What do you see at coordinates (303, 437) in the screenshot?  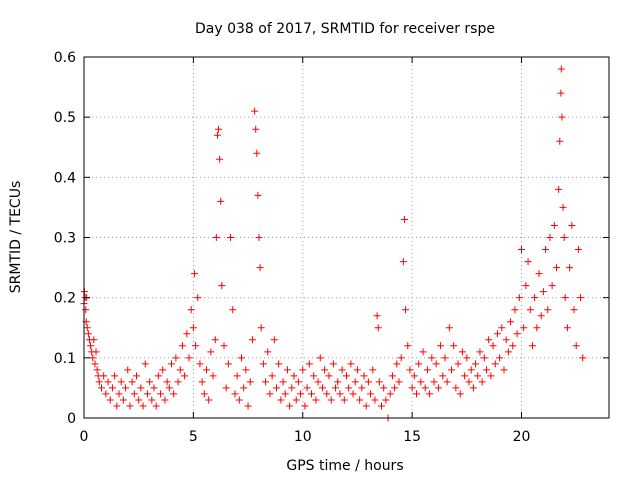 I see `x-tick-label: 10` at bounding box center [303, 437].